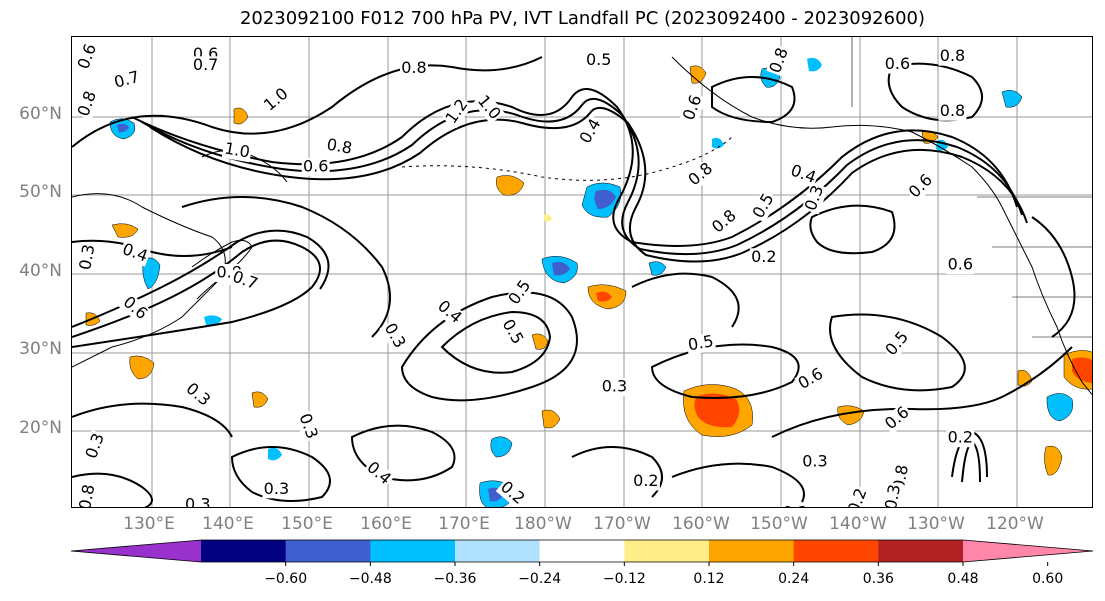 The height and width of the screenshot is (601, 1105). I want to click on contour-label: 1.0, so click(237, 150).